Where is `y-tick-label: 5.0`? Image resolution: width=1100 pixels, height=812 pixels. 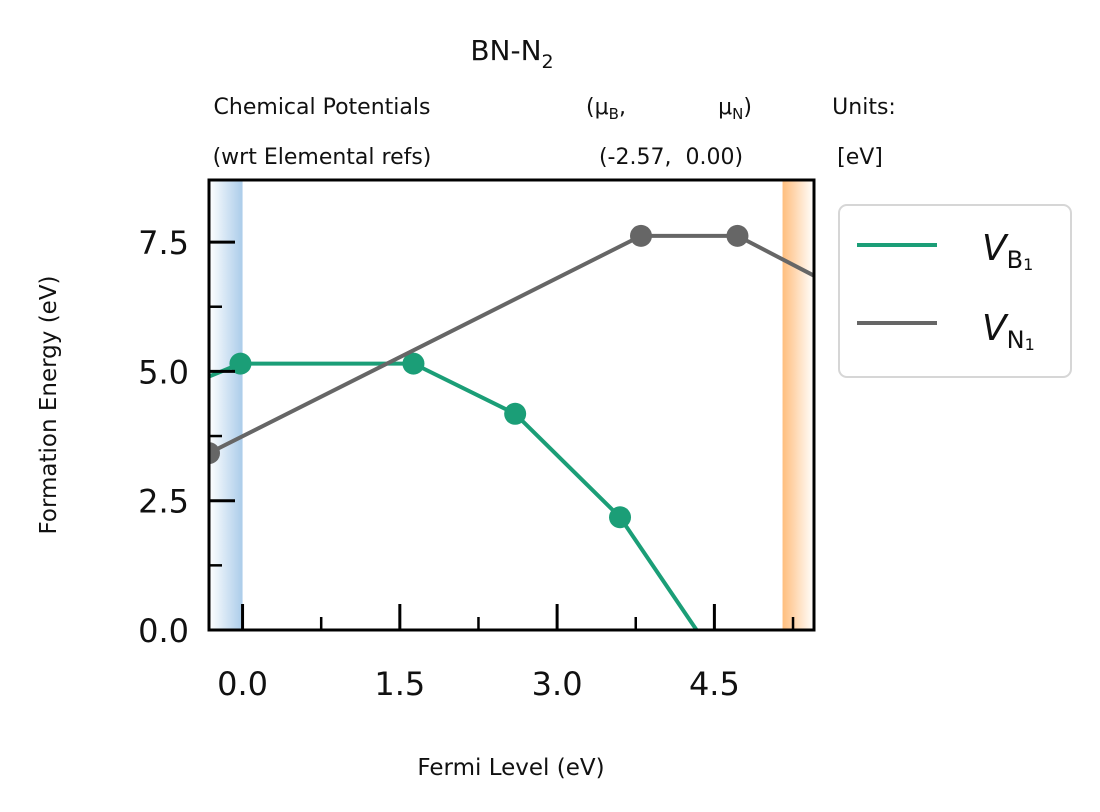
y-tick-label: 5.0 is located at coordinates (163, 372).